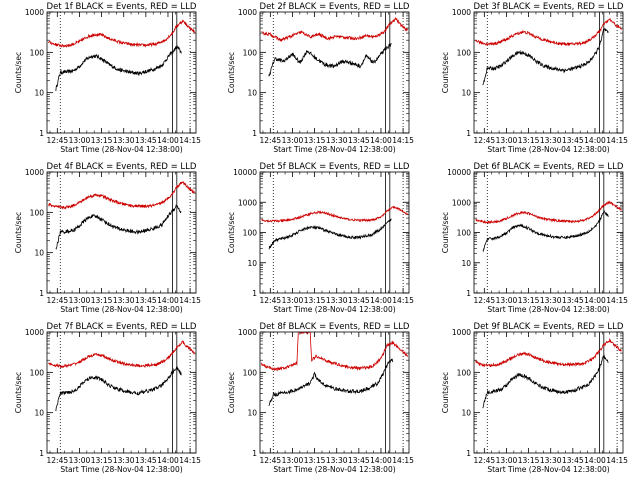 This screenshot has height=480, width=640. I want to click on panel-6-ytick-label: 1000, so click(461, 202).